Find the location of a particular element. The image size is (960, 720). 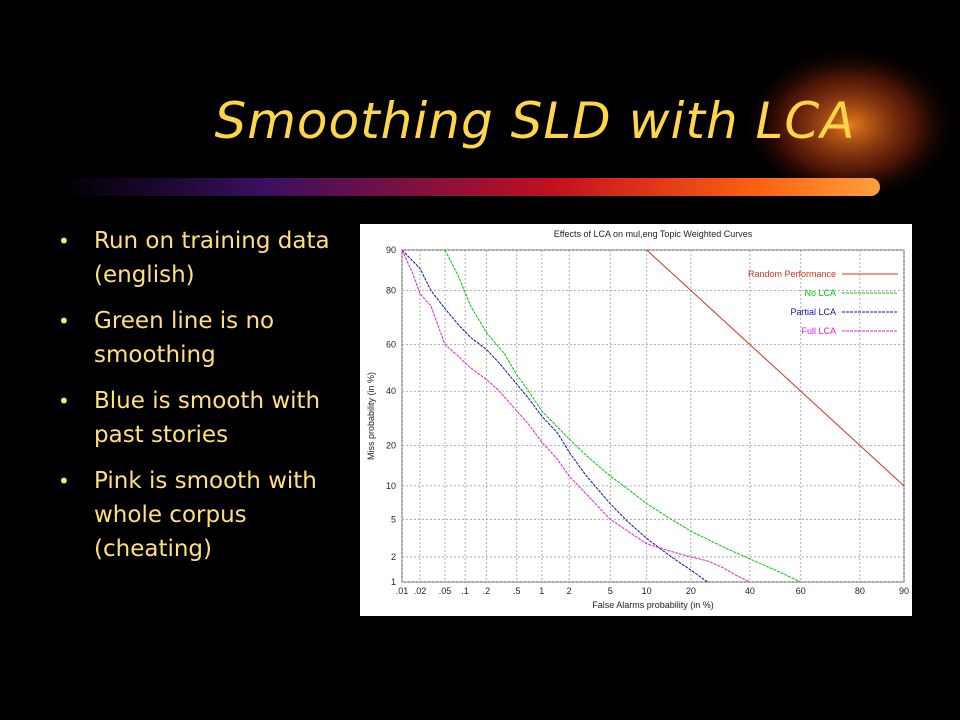

y-tick-label: 10 is located at coordinates (391, 486).